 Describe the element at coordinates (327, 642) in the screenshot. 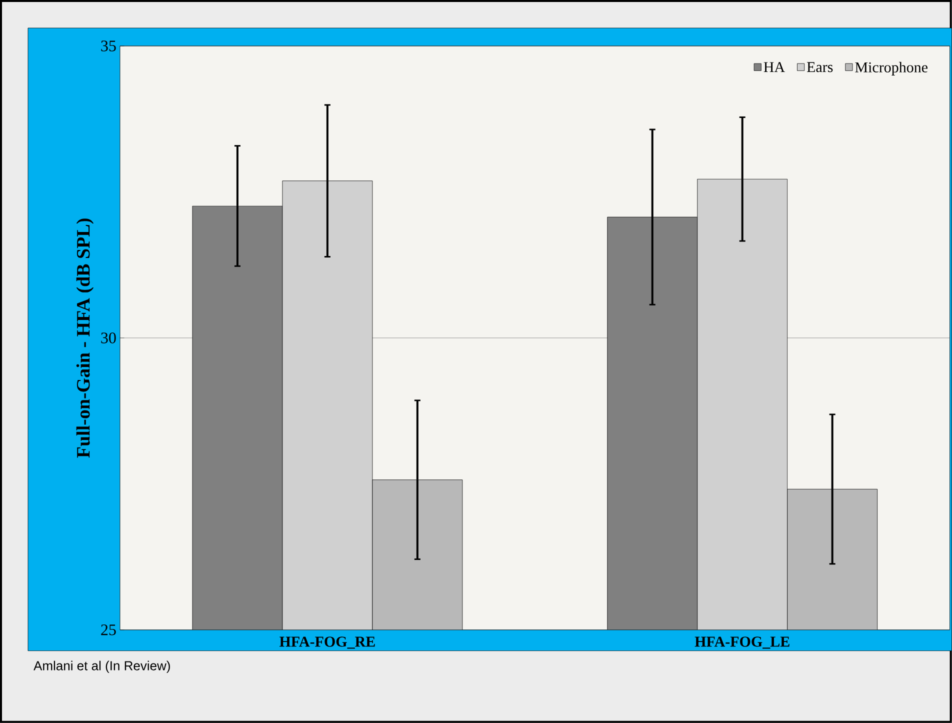

I see `x-tick-label: HFA-FOG_RE` at that location.